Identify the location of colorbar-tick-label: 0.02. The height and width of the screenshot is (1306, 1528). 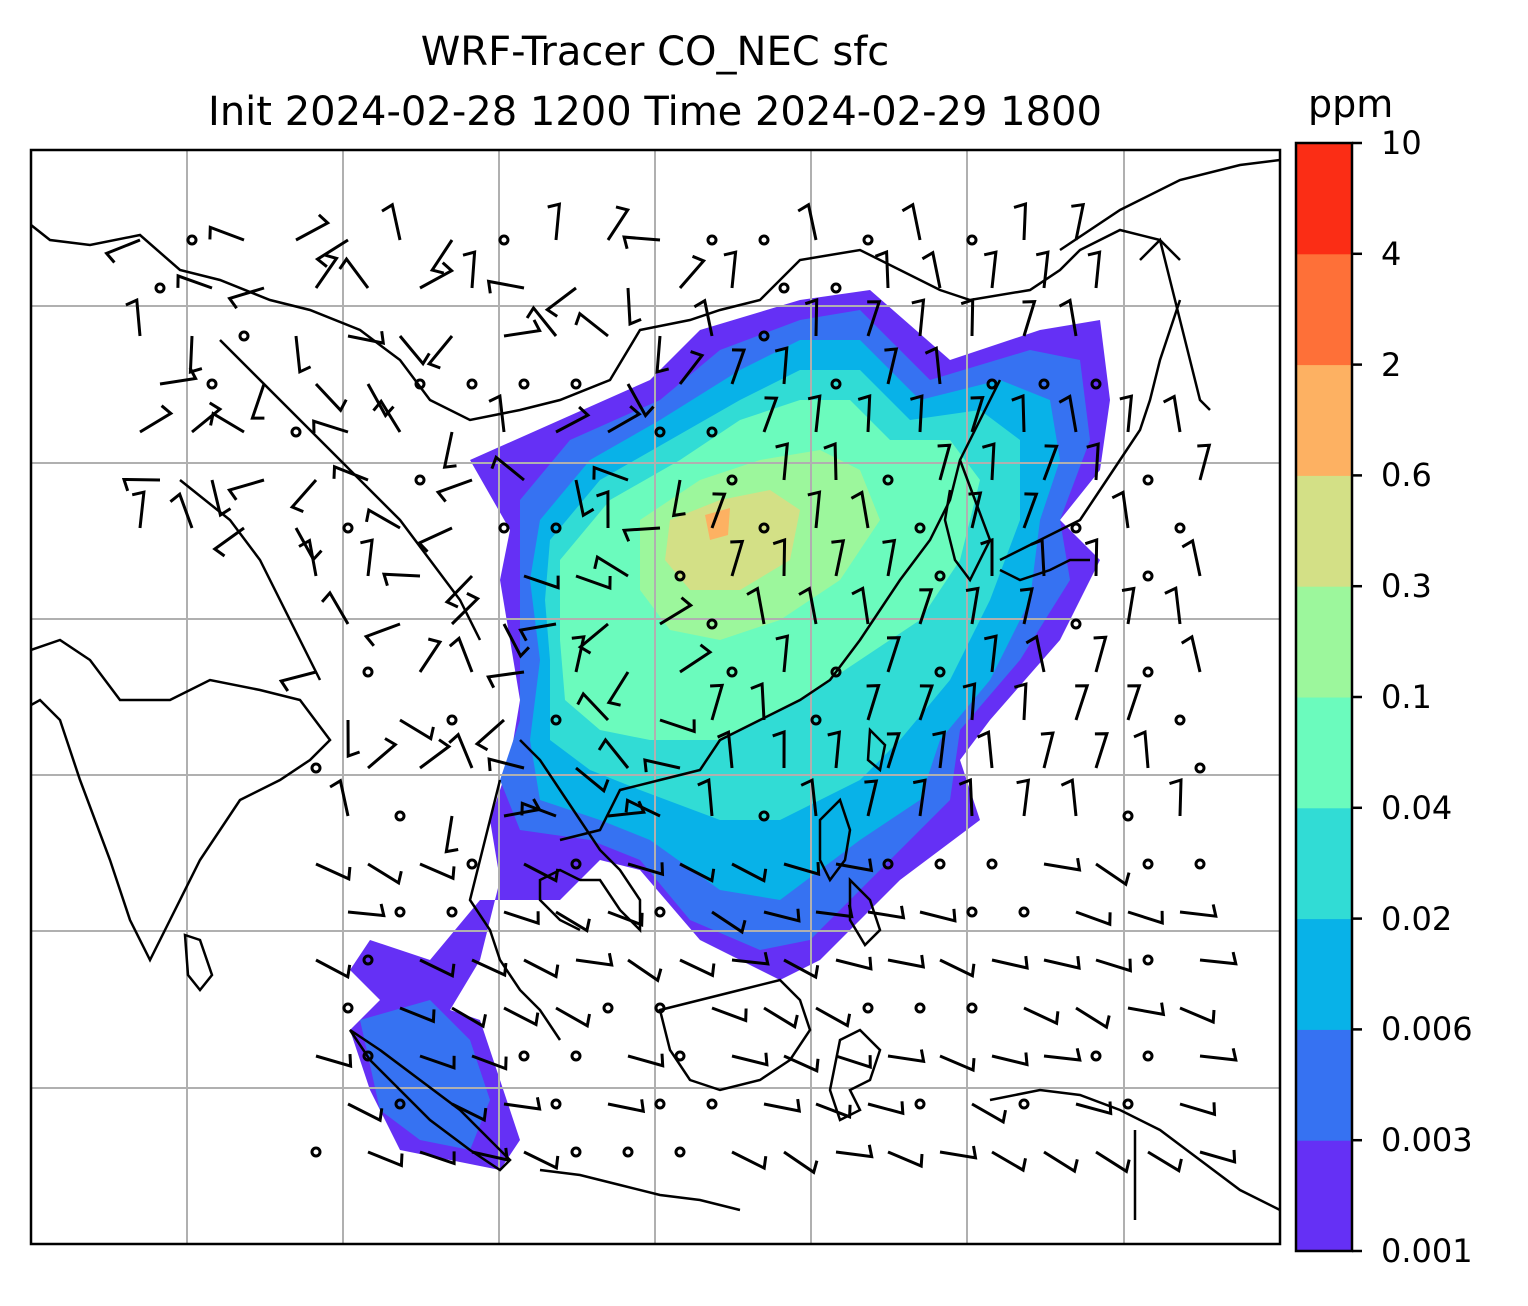
(1417, 918).